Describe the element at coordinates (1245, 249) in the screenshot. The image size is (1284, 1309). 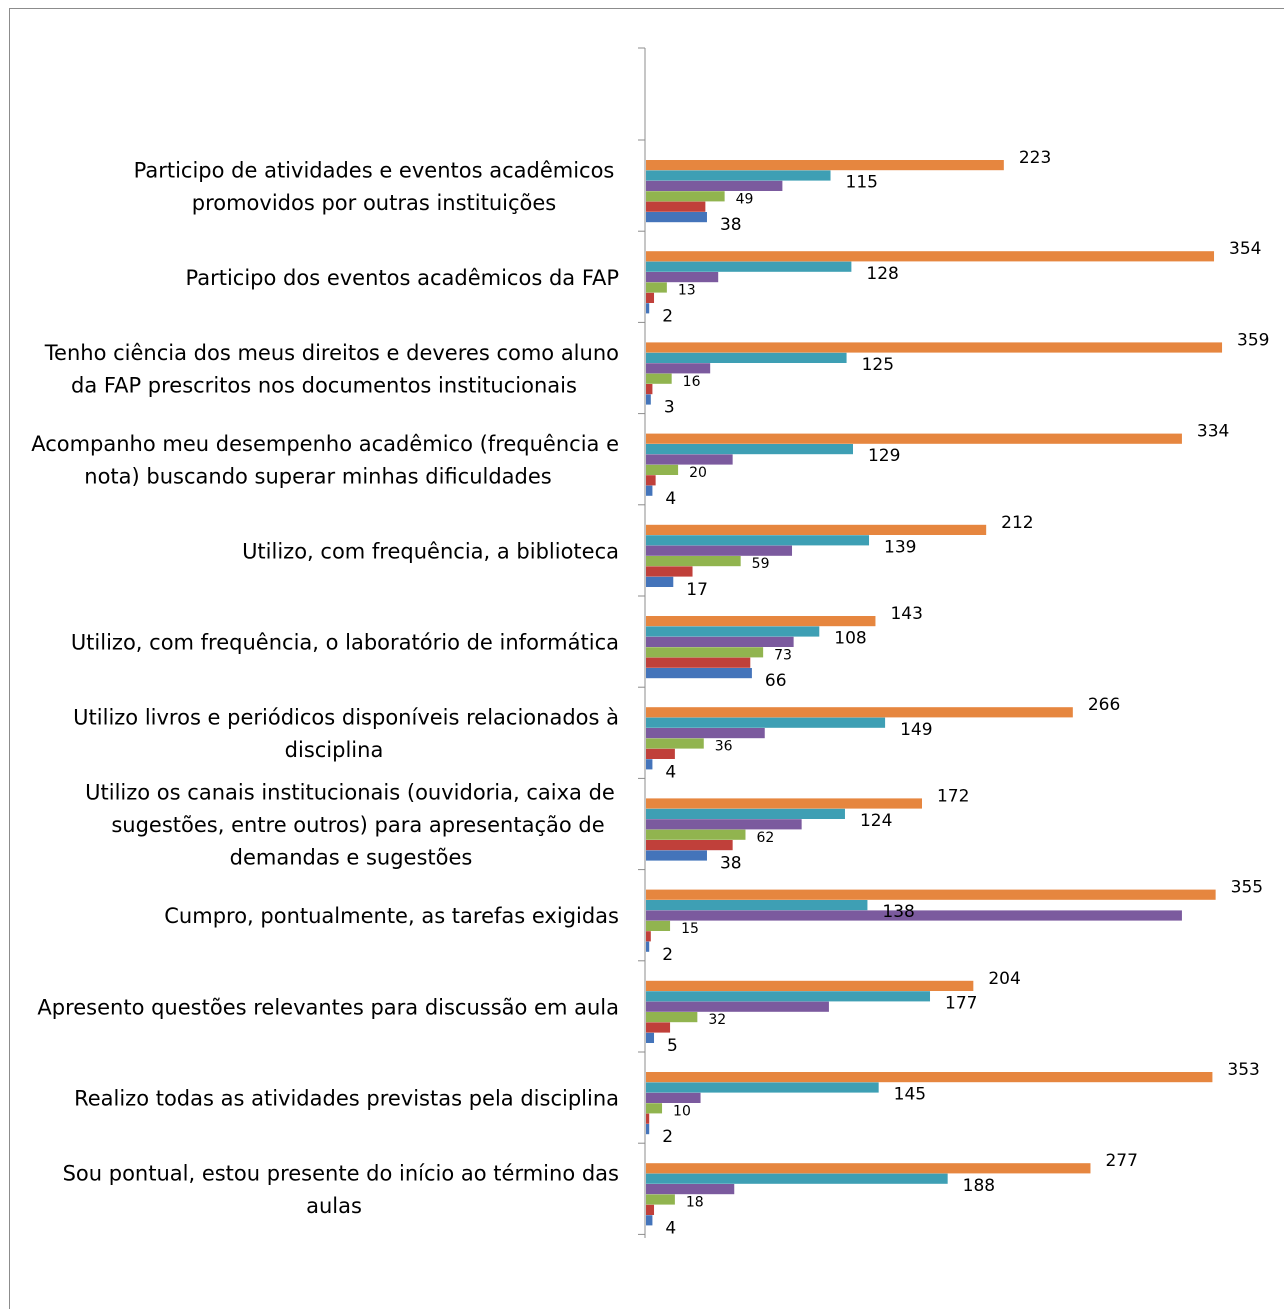
I see `data-label: 354` at that location.